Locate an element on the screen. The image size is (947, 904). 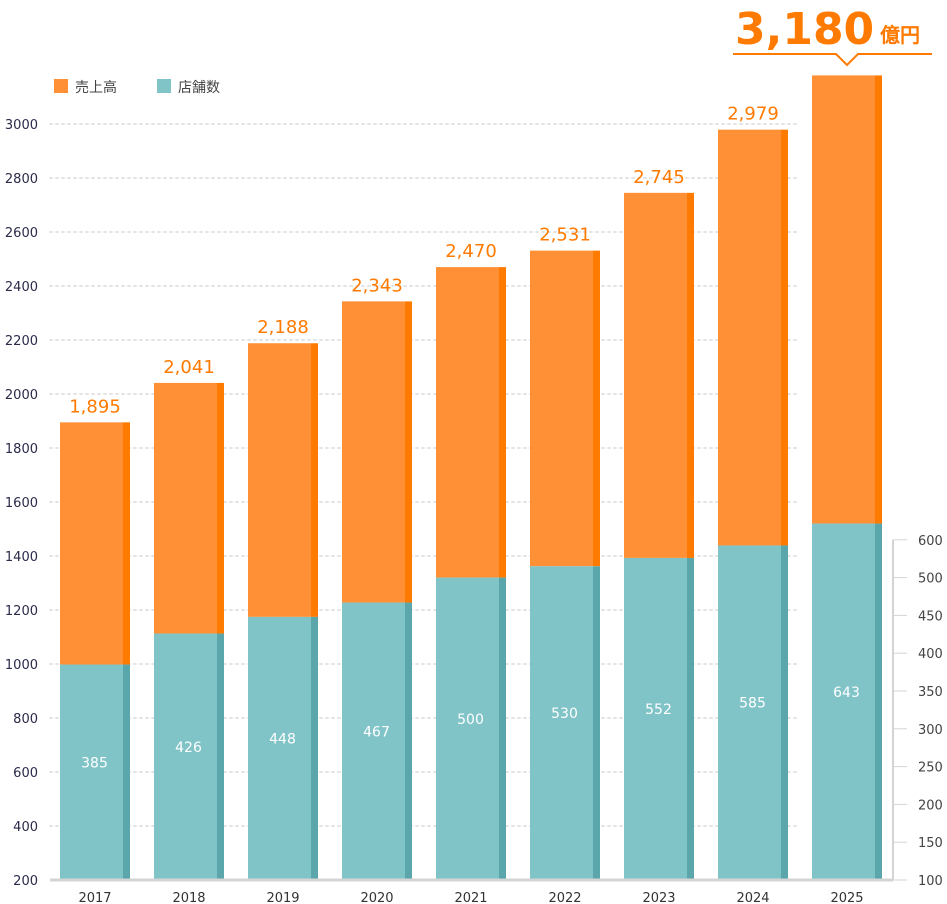
x-tick-label: 2024 is located at coordinates (752, 897).